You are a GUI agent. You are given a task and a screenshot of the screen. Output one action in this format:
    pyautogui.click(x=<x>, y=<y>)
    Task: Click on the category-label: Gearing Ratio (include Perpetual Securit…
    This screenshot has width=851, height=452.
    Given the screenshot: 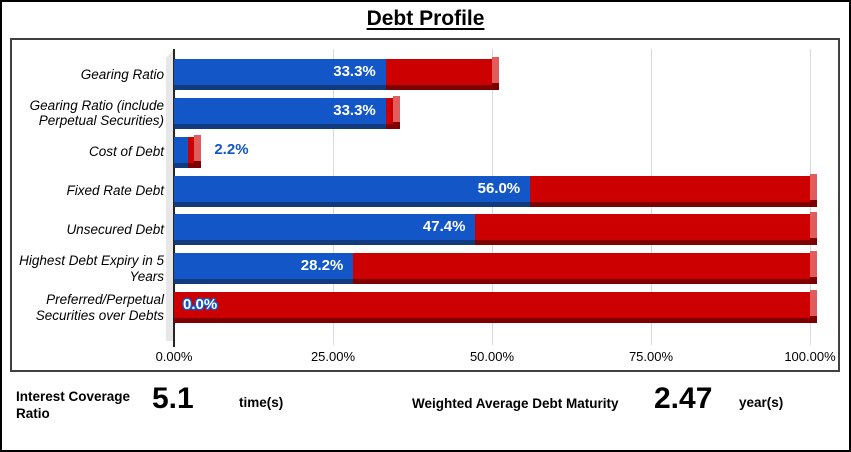 What is the action you would take?
    pyautogui.click(x=96, y=113)
    